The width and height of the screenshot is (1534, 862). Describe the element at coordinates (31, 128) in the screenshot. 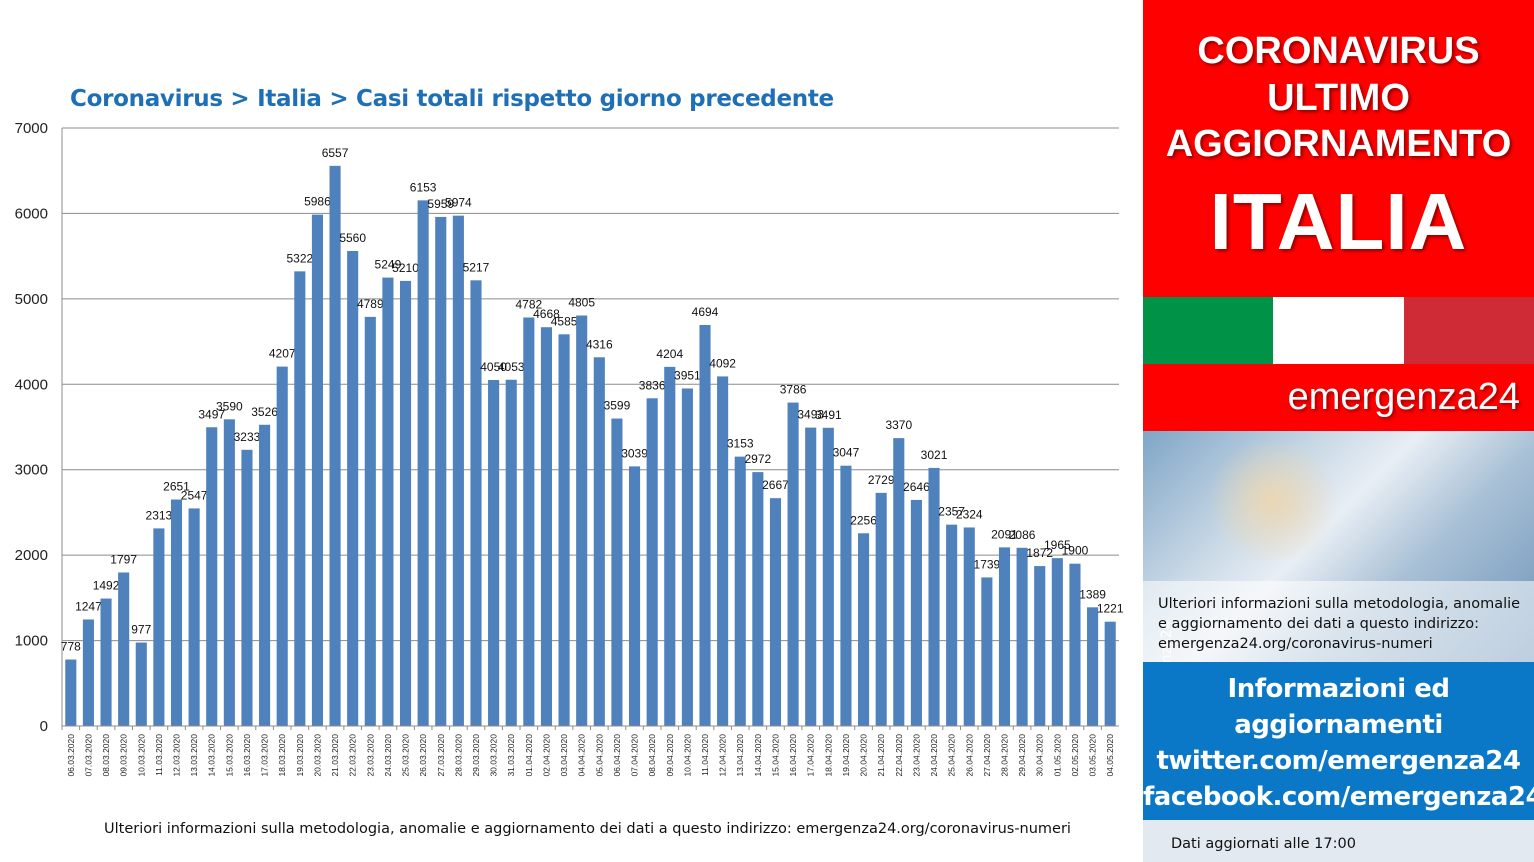

I see `y-tick-label: 7000` at that location.